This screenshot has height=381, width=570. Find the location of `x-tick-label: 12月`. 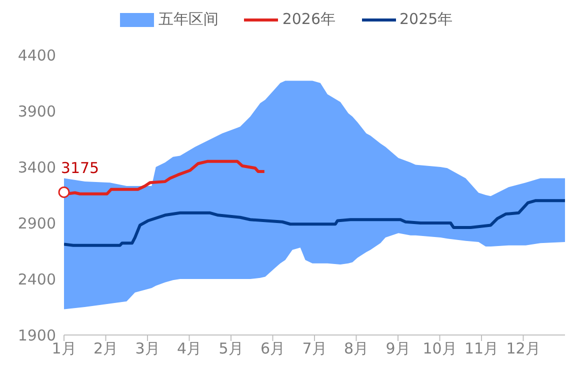

x-tick-label: 12月 is located at coordinates (523, 349).